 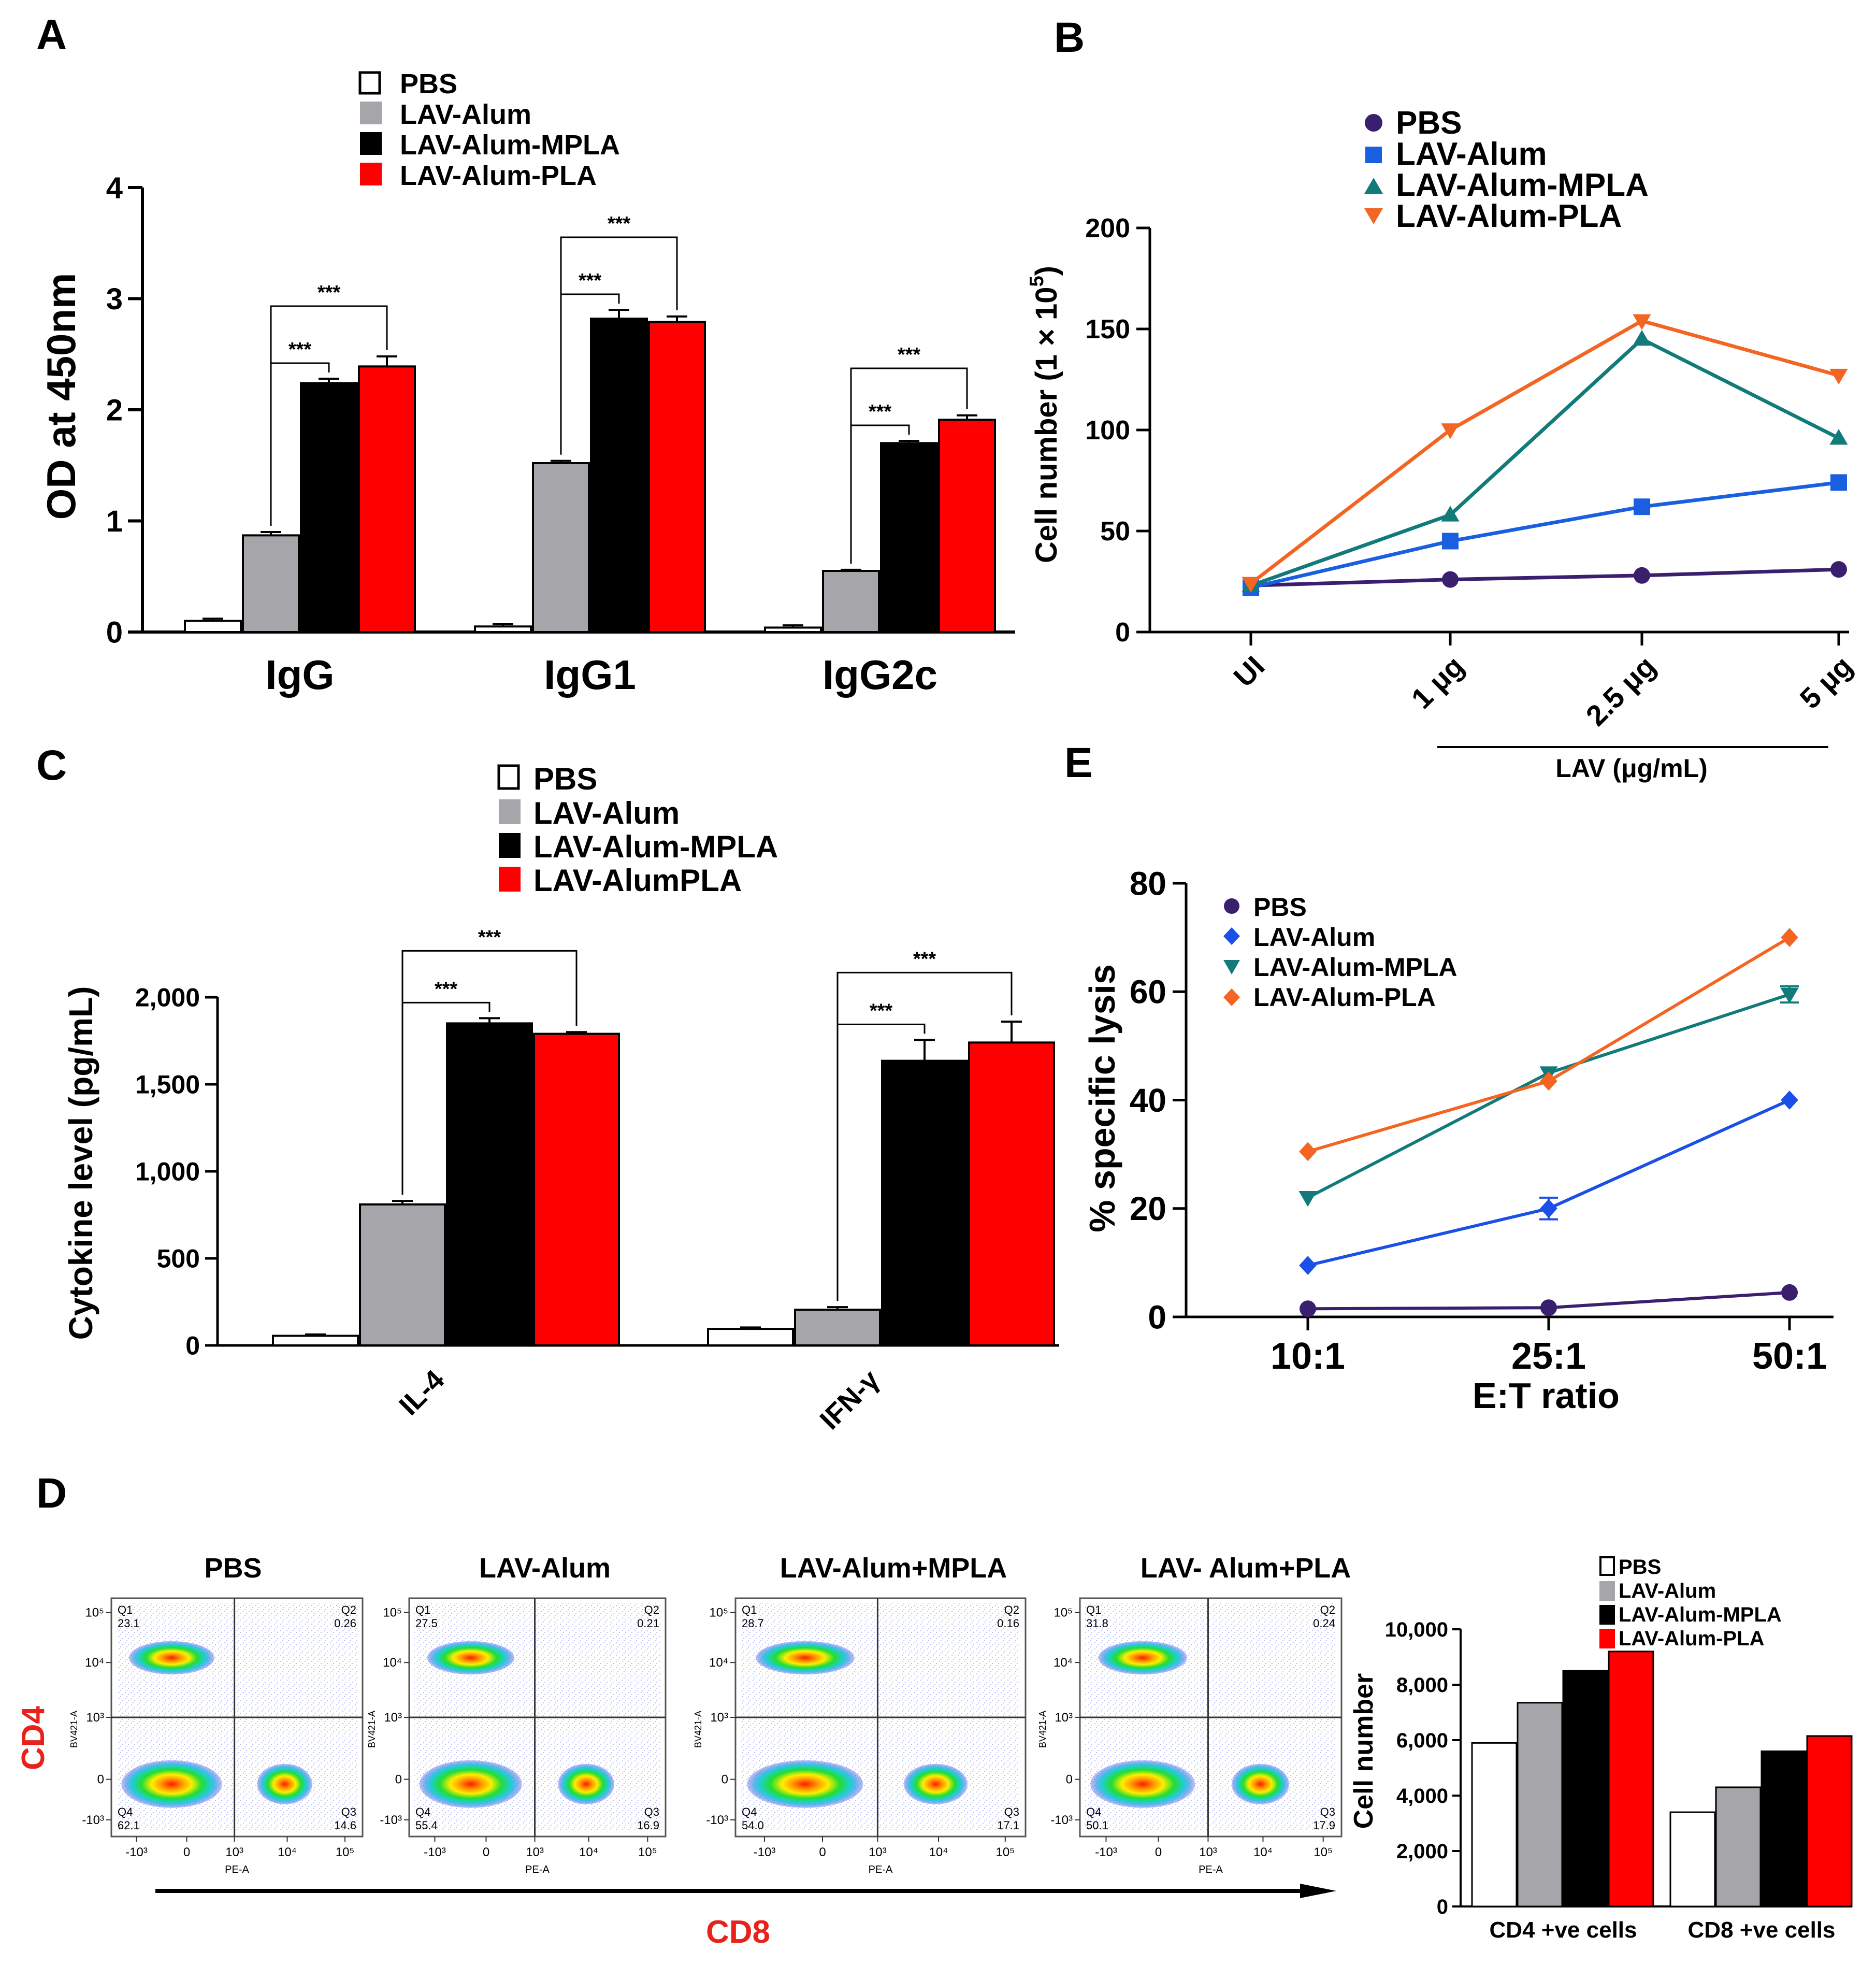 I want to click on quadrant-label-q3: Q3, so click(x=348, y=1811).